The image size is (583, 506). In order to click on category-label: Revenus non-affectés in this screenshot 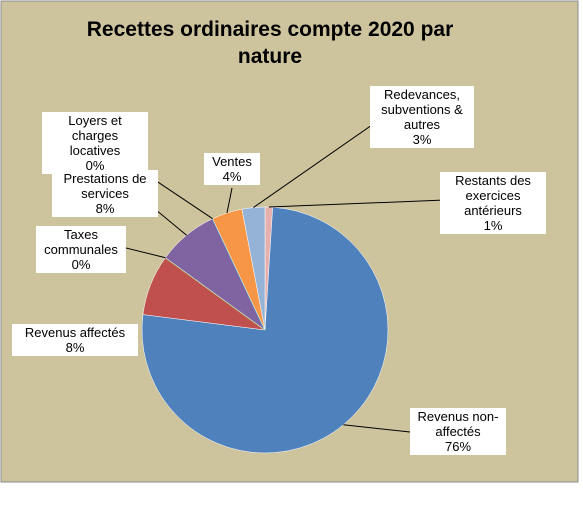, I will do `click(458, 424)`.